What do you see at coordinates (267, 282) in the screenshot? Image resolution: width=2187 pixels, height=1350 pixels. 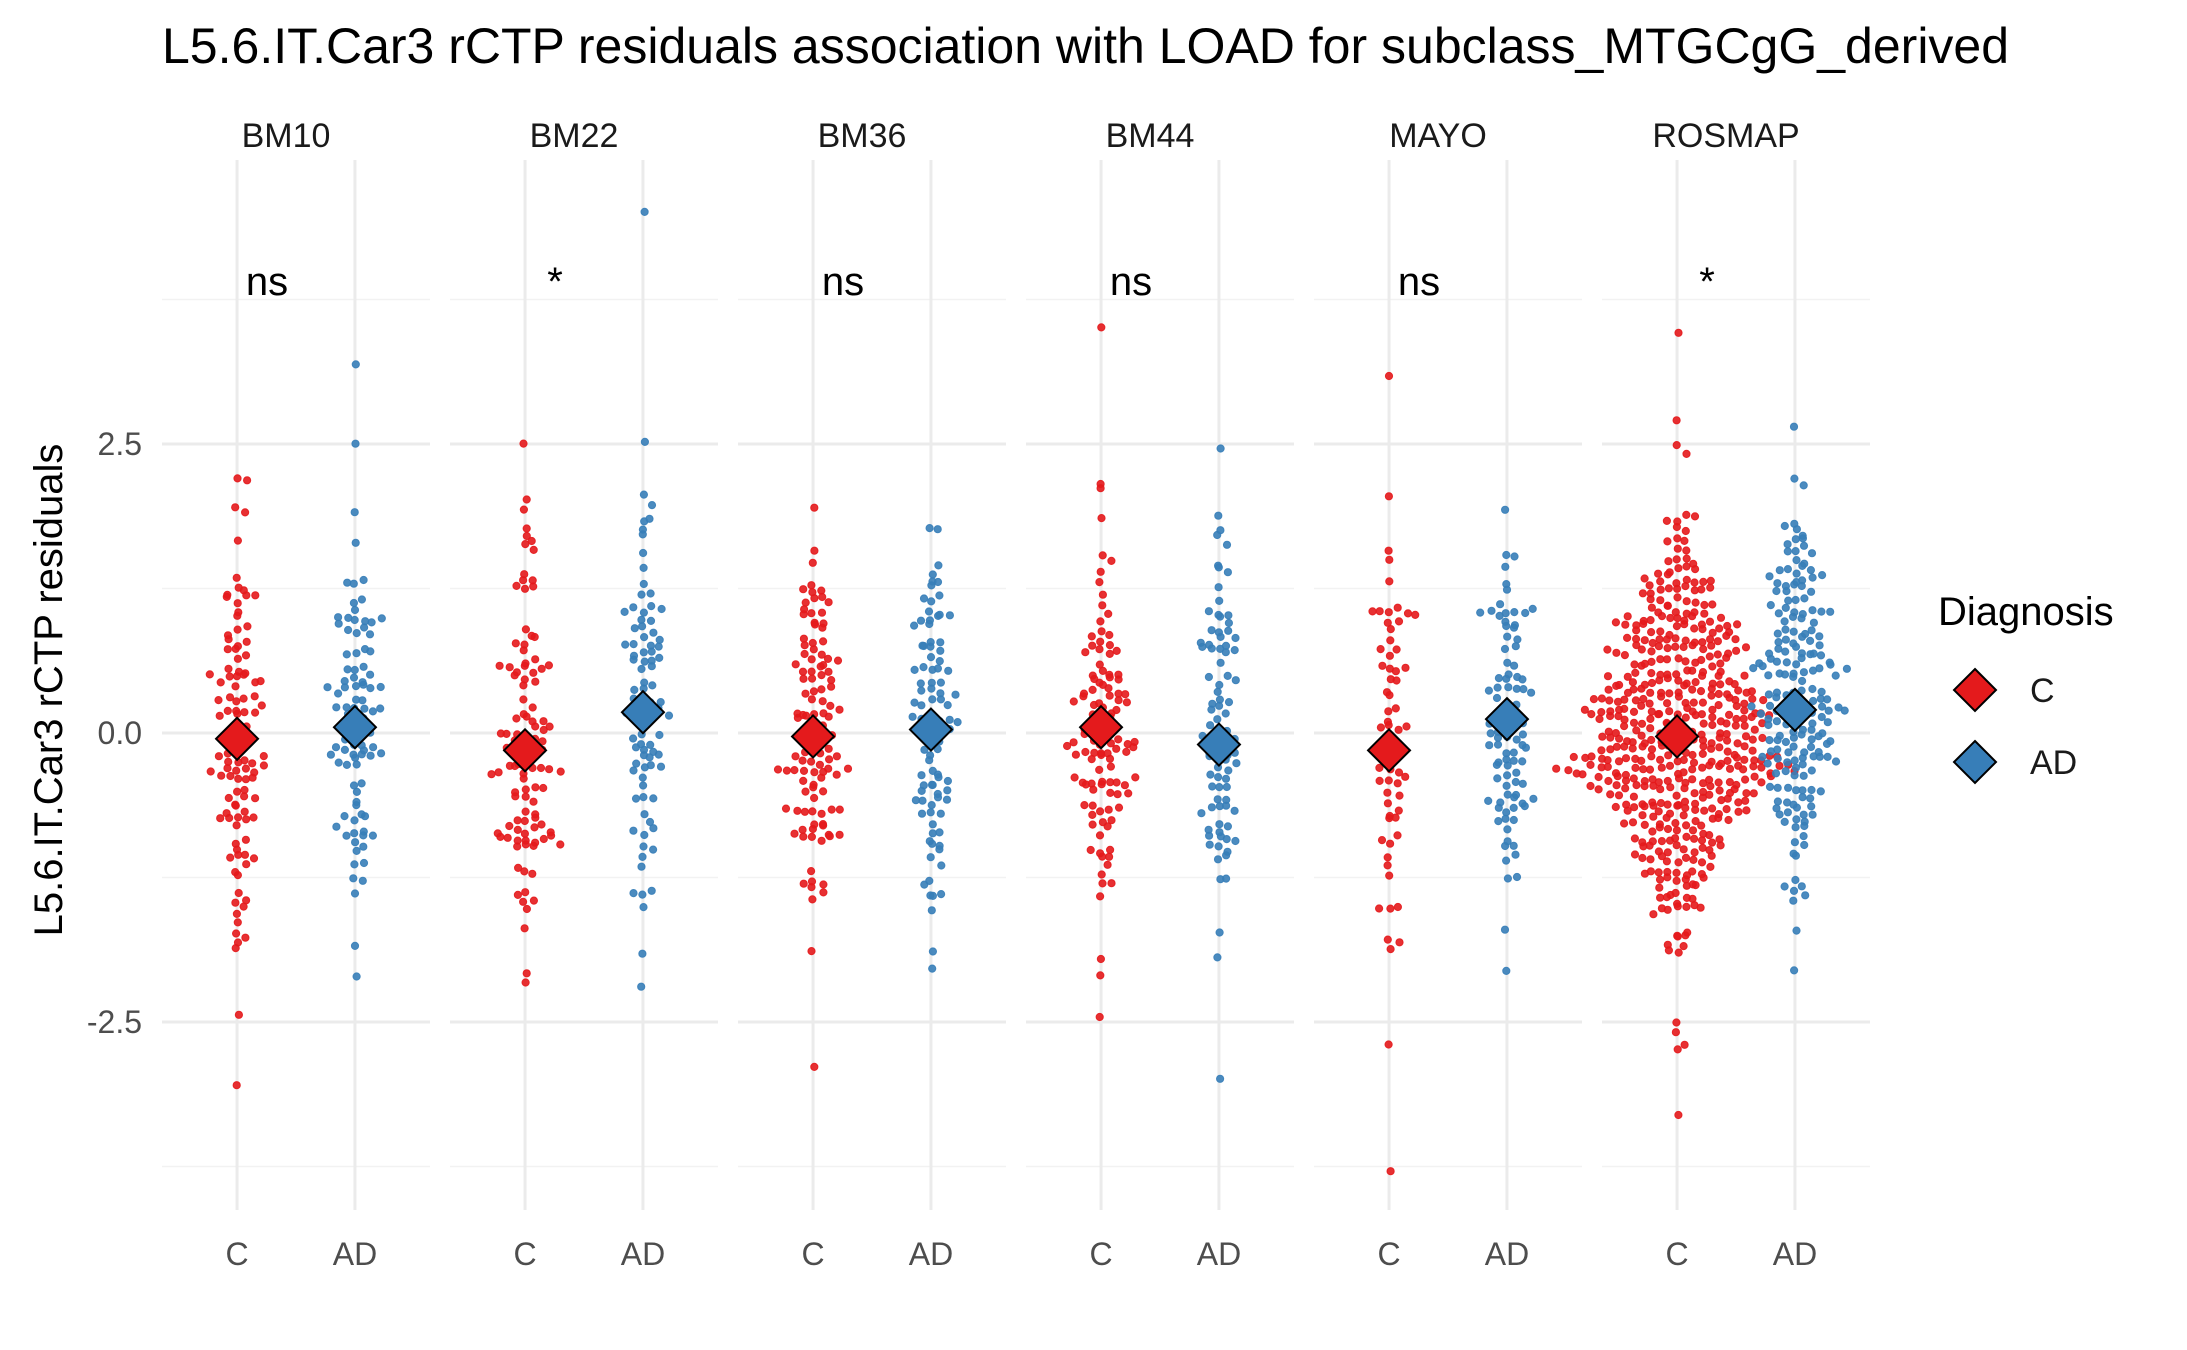 I see `significance-label: ns` at bounding box center [267, 282].